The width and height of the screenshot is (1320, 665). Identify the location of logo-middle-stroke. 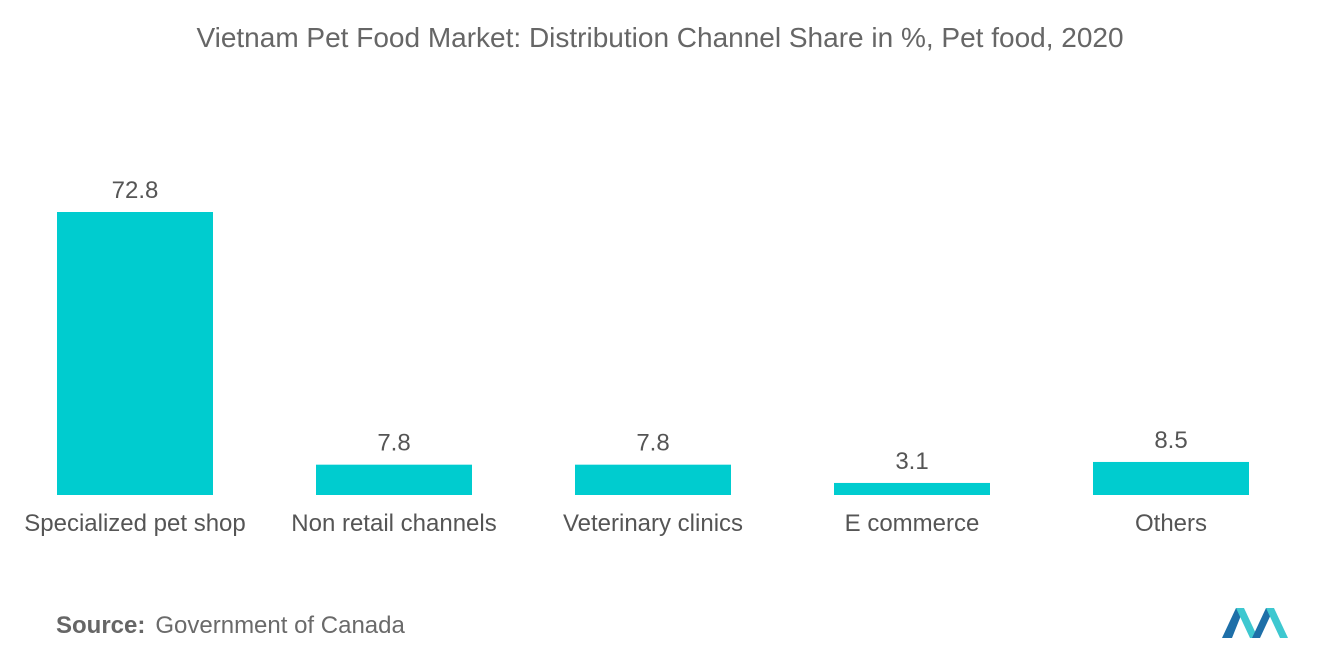
(1247, 623).